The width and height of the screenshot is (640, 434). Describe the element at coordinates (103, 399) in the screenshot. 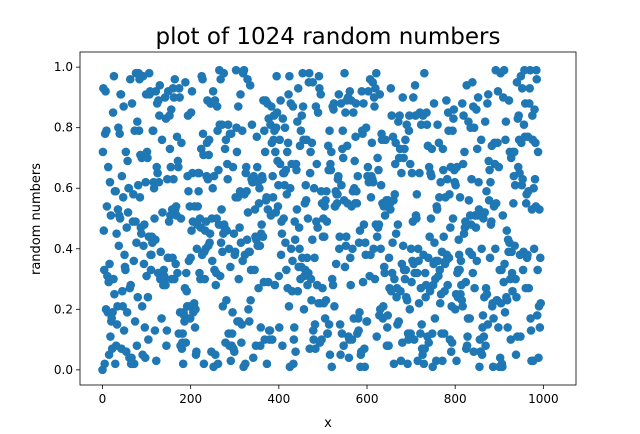

I see `x-tick-label: 0` at that location.